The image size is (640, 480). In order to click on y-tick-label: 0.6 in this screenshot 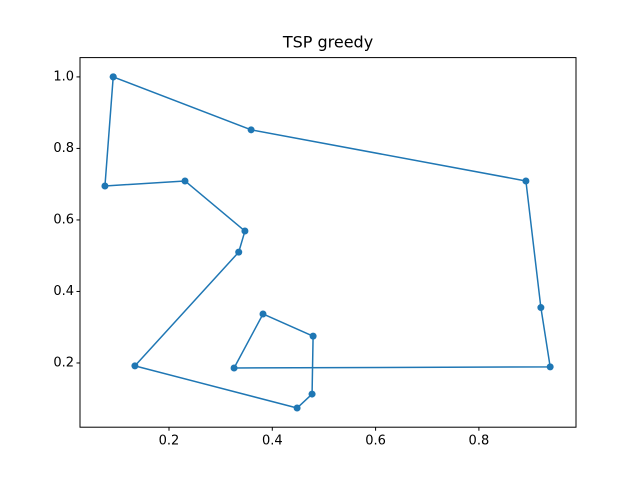, I will do `click(63, 219)`.